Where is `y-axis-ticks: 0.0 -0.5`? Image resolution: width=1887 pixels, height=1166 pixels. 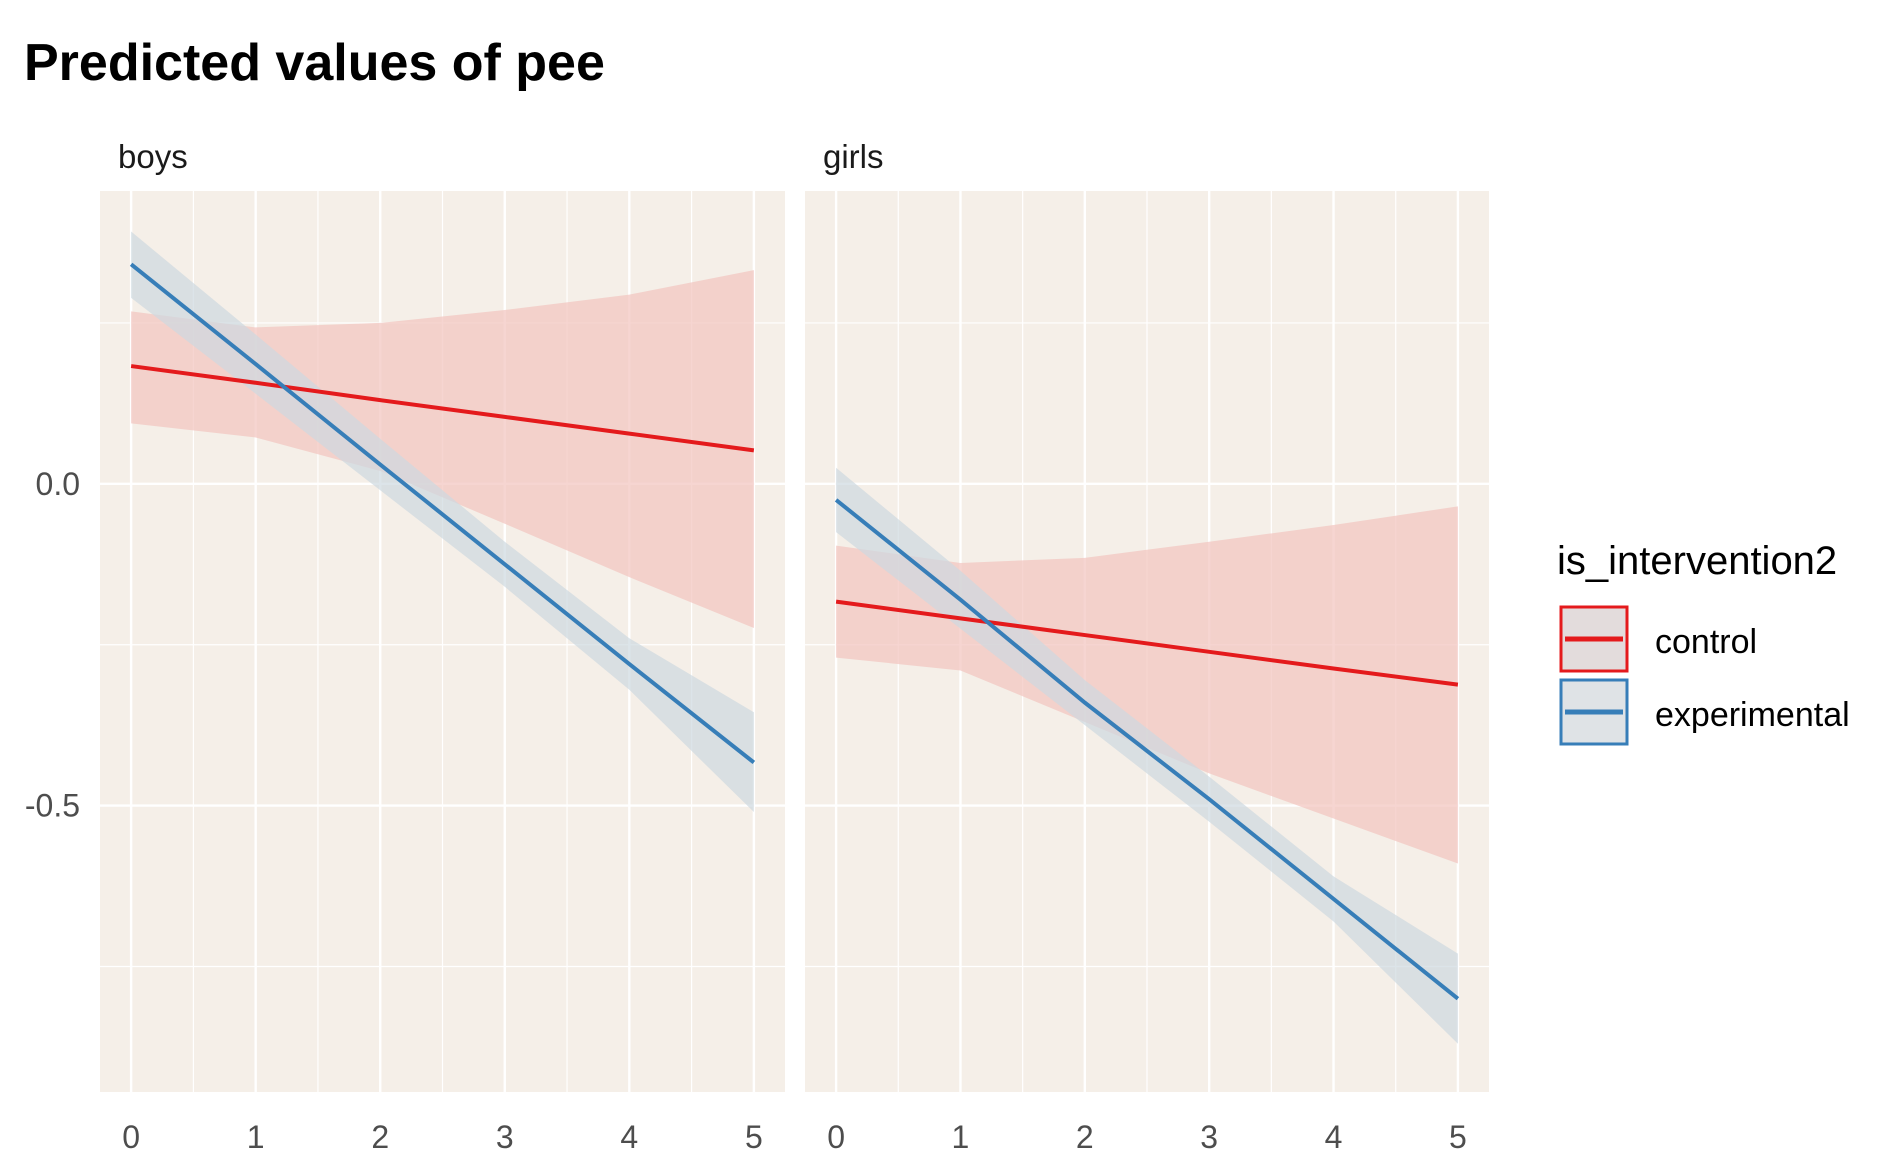 y-axis-ticks: 0.0 -0.5 is located at coordinates (52, 645).